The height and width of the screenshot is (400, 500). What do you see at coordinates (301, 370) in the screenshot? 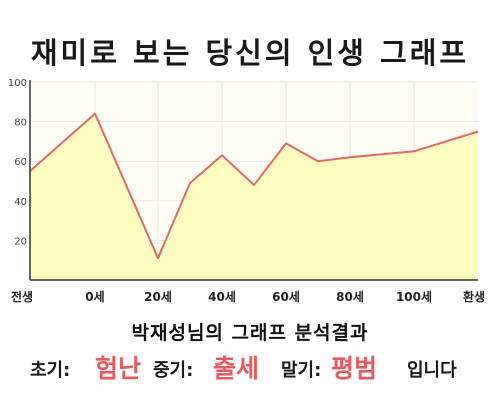
I see `late-label: 말기:` at bounding box center [301, 370].